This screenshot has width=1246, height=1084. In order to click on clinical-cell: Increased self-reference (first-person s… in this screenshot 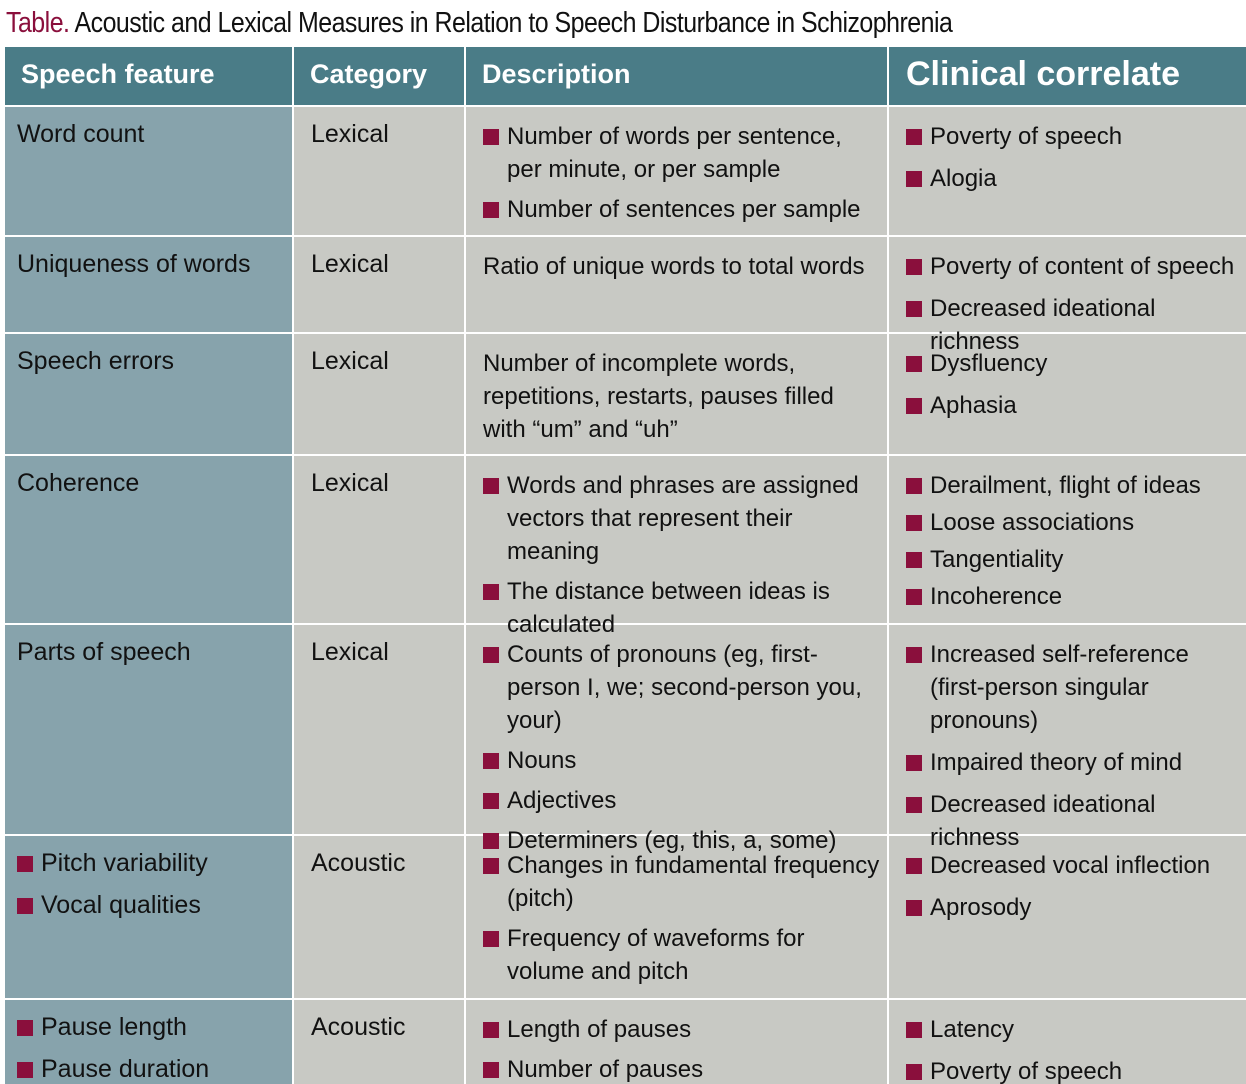, I will do `click(1067, 738)`.